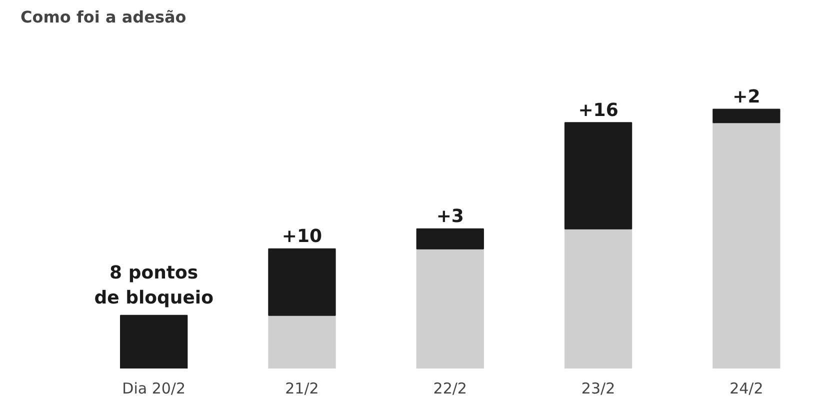  Describe the element at coordinates (450, 389) in the screenshot. I see `x-tick-label: 22/2` at that location.